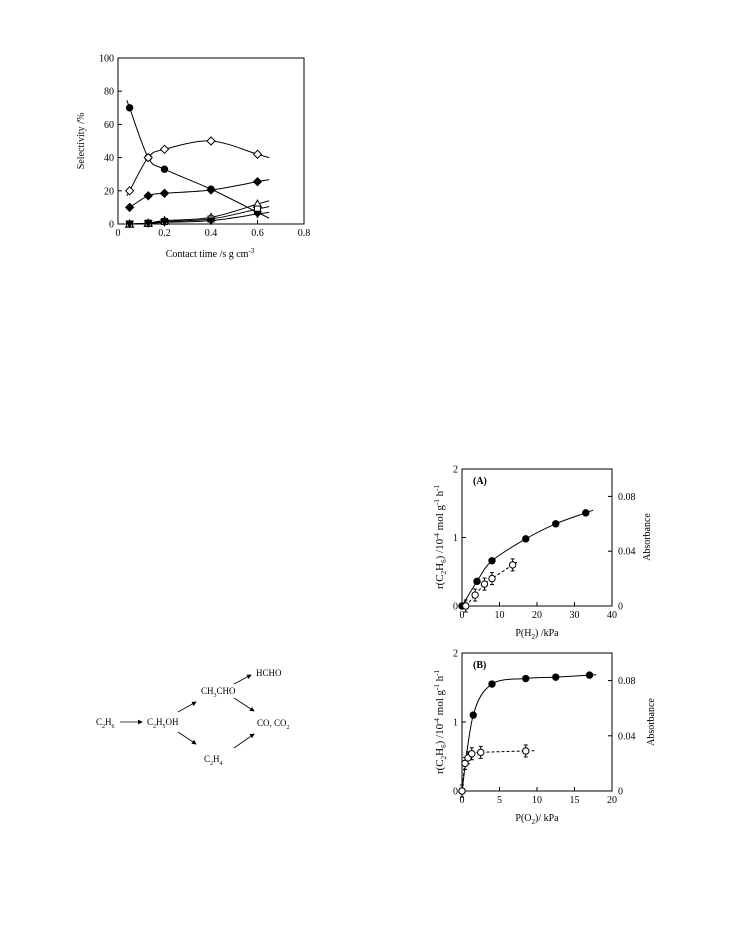 Image resolution: width=735 pixels, height=936 pixels. Describe the element at coordinates (537, 819) in the screenshot. I see `chart3-xlabel: P(O2)/ kPa` at that location.